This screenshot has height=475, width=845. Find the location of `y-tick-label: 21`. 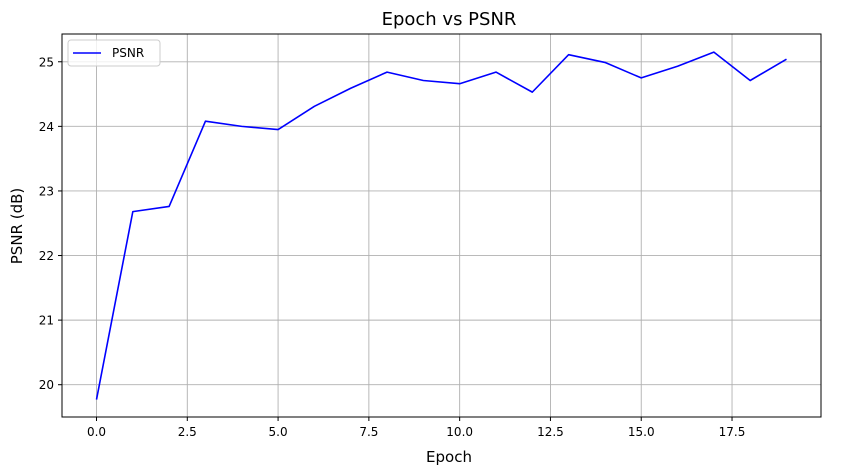

y-tick-label: 21 is located at coordinates (46, 321).